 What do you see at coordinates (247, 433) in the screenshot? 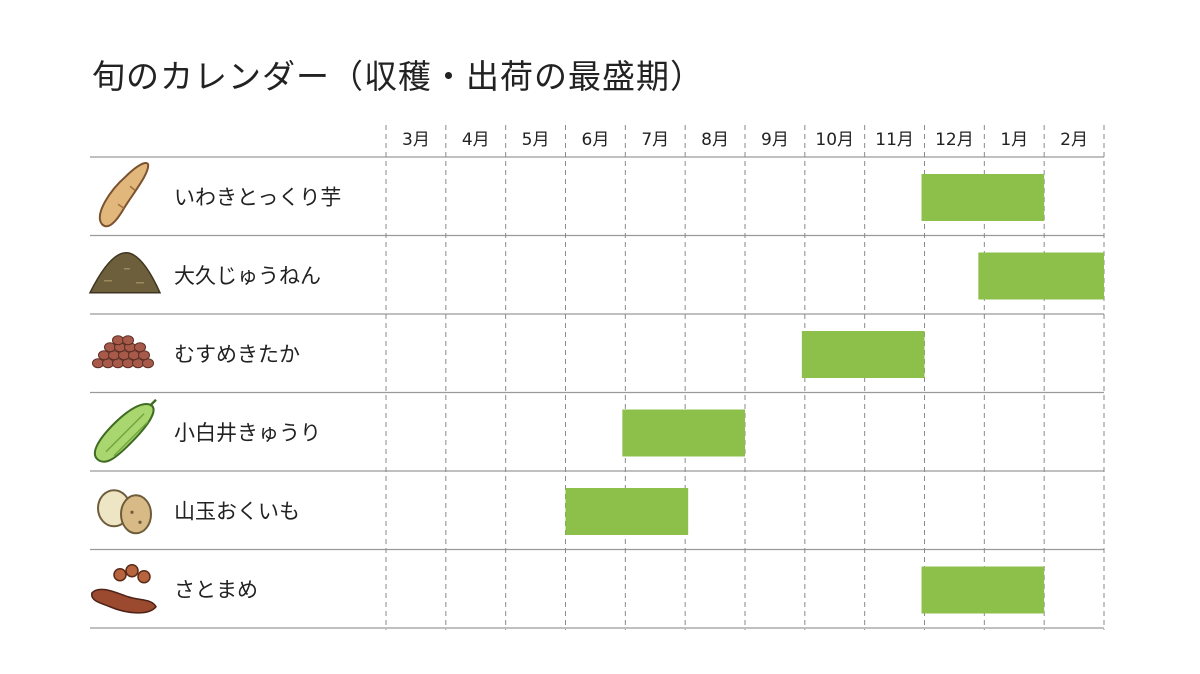
I see `crop-label: 小白井きゅうり` at bounding box center [247, 433].